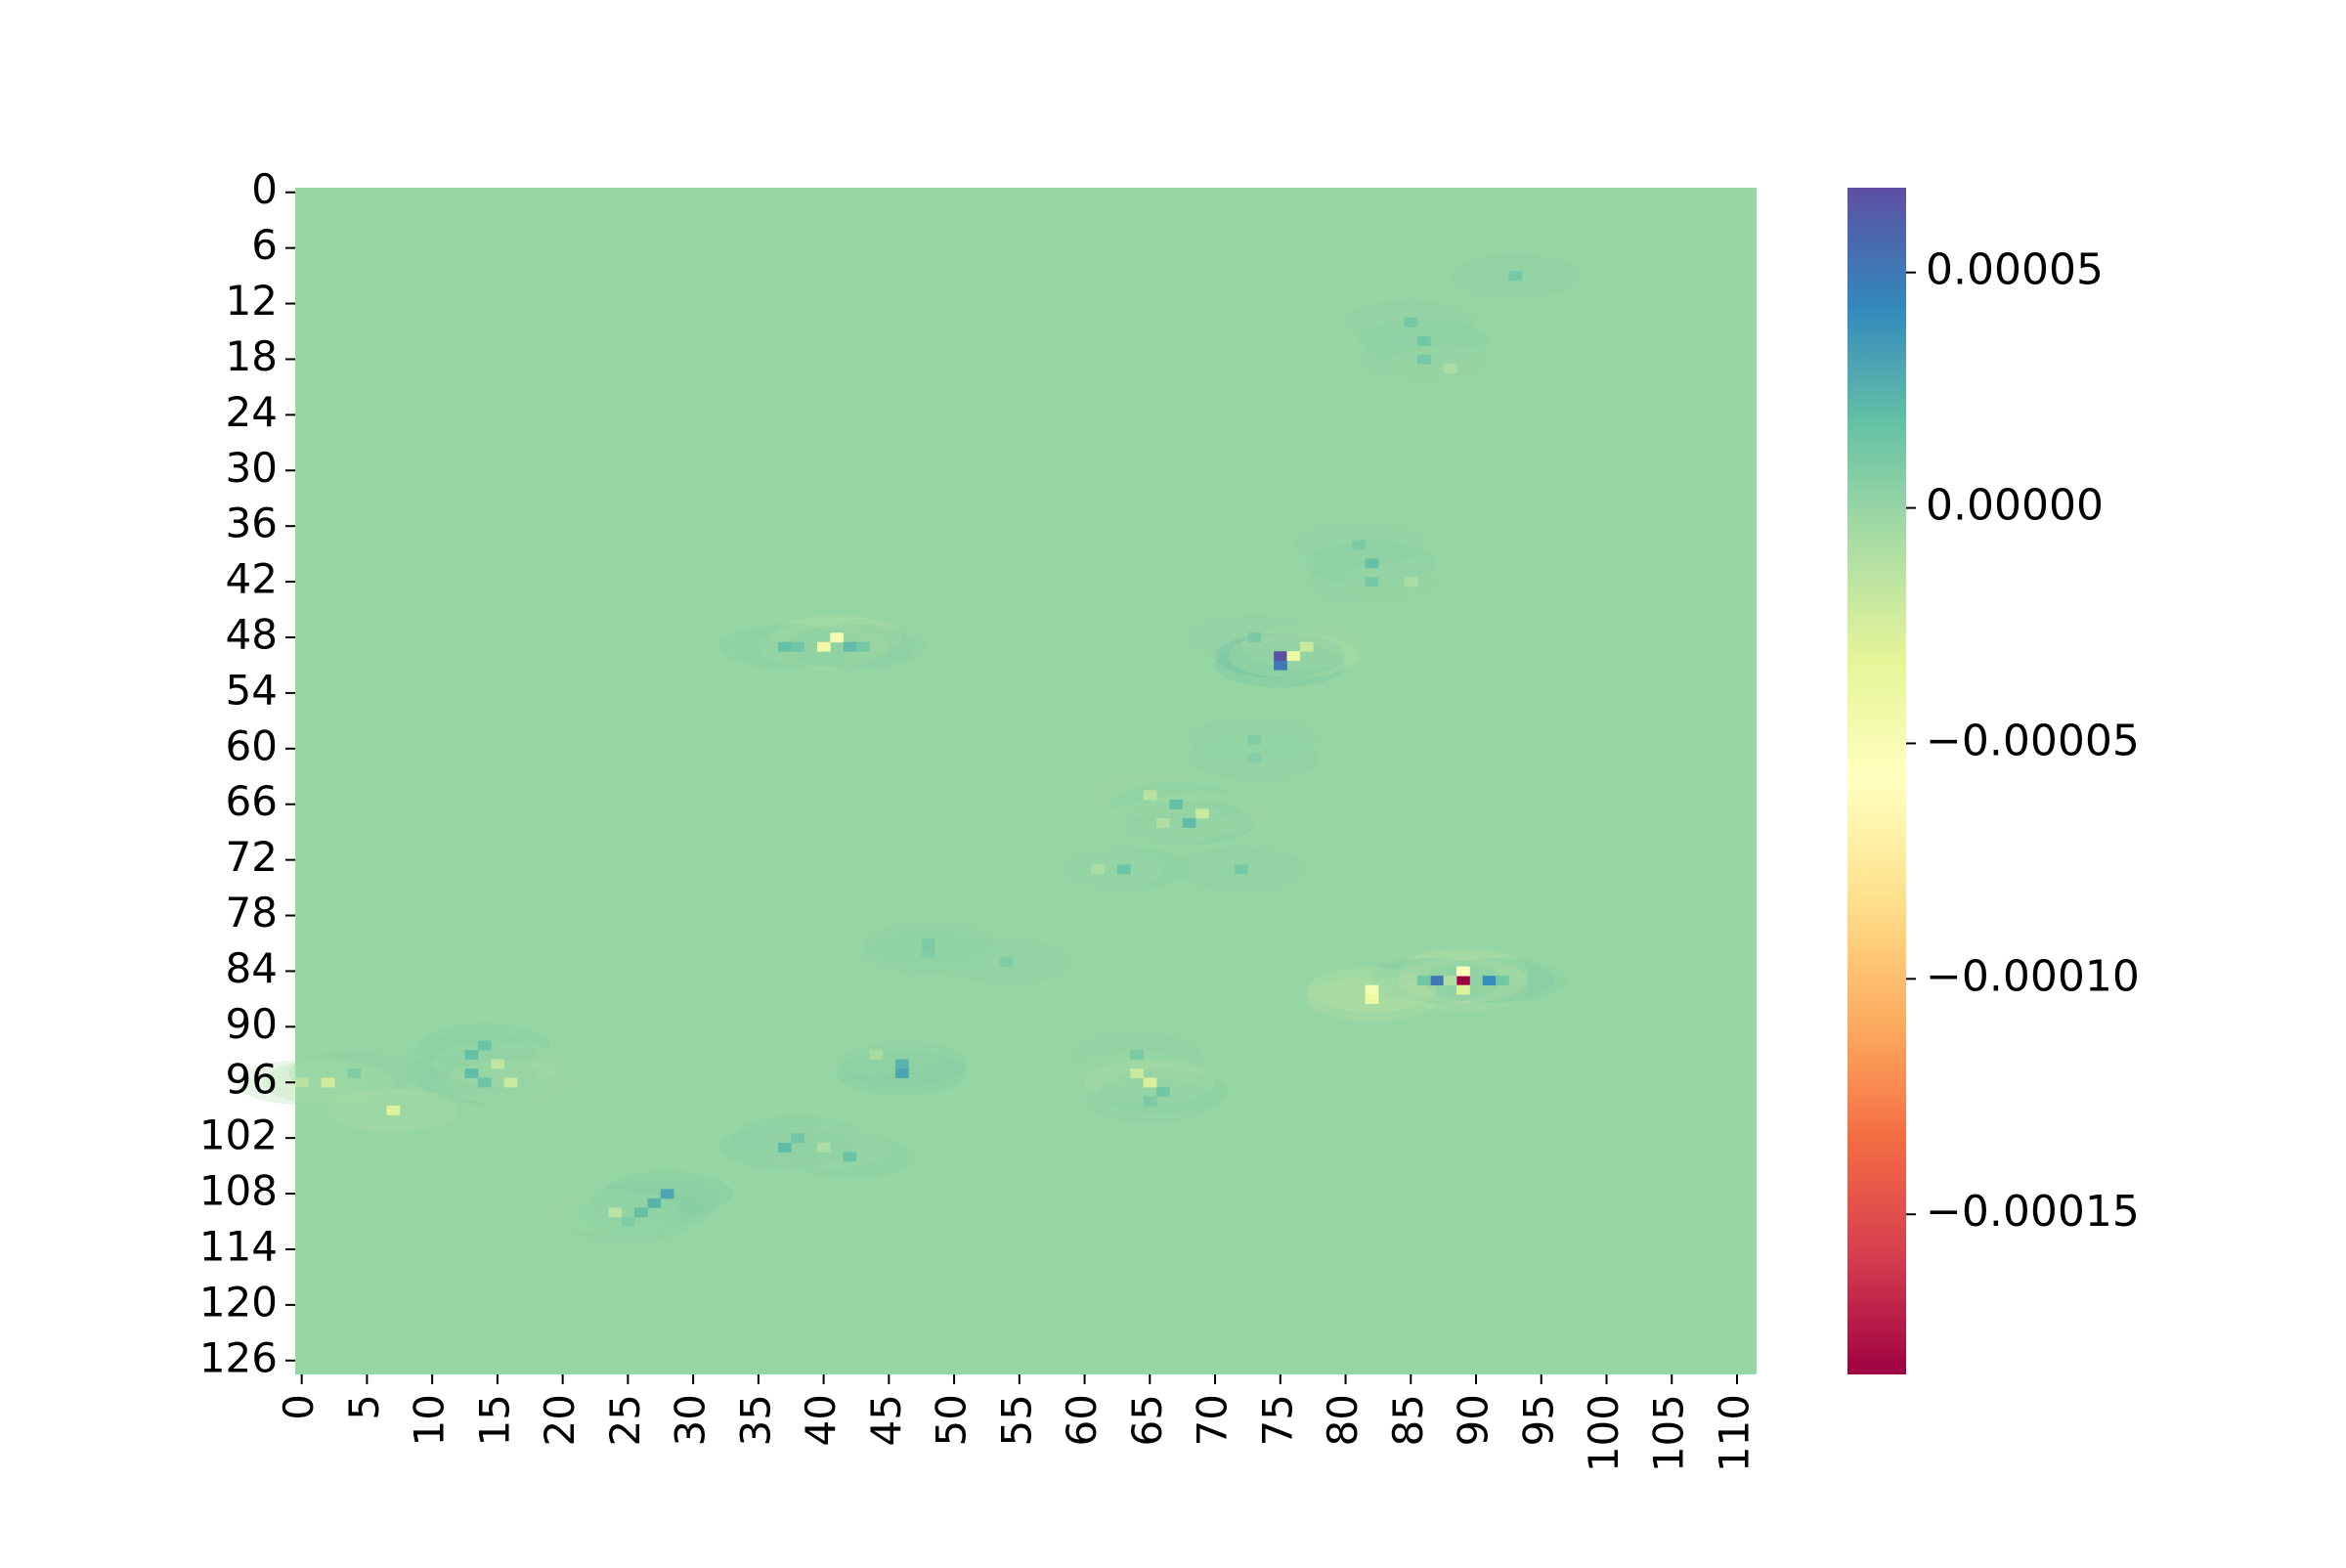 Image resolution: width=2346 pixels, height=1568 pixels. I want to click on y-tick-label: 126, so click(238, 1357).